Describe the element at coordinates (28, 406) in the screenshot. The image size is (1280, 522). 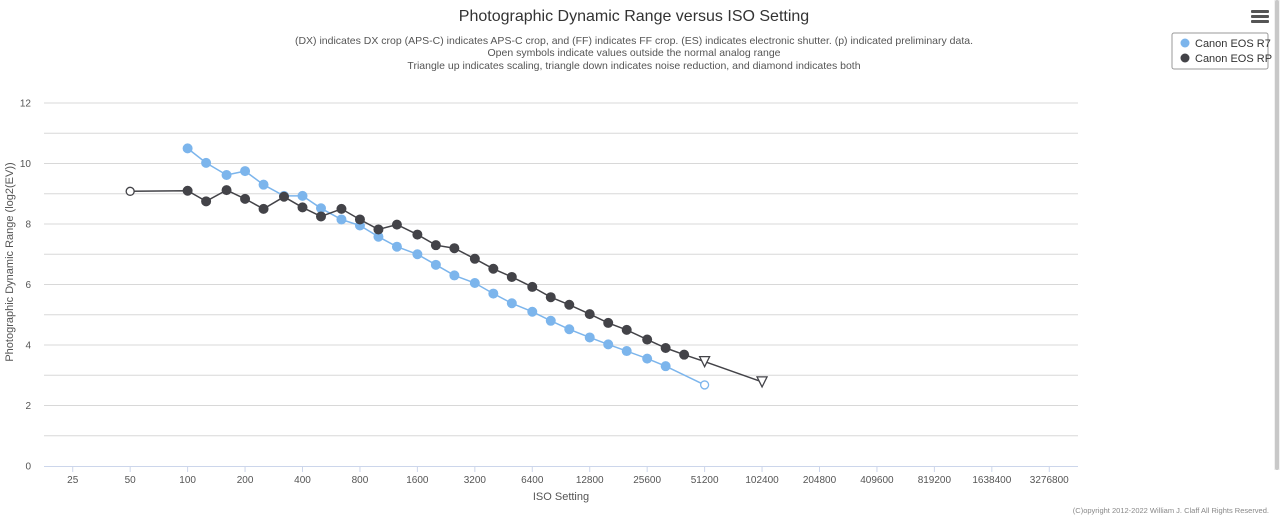
I see `y-tick-label: 2` at that location.